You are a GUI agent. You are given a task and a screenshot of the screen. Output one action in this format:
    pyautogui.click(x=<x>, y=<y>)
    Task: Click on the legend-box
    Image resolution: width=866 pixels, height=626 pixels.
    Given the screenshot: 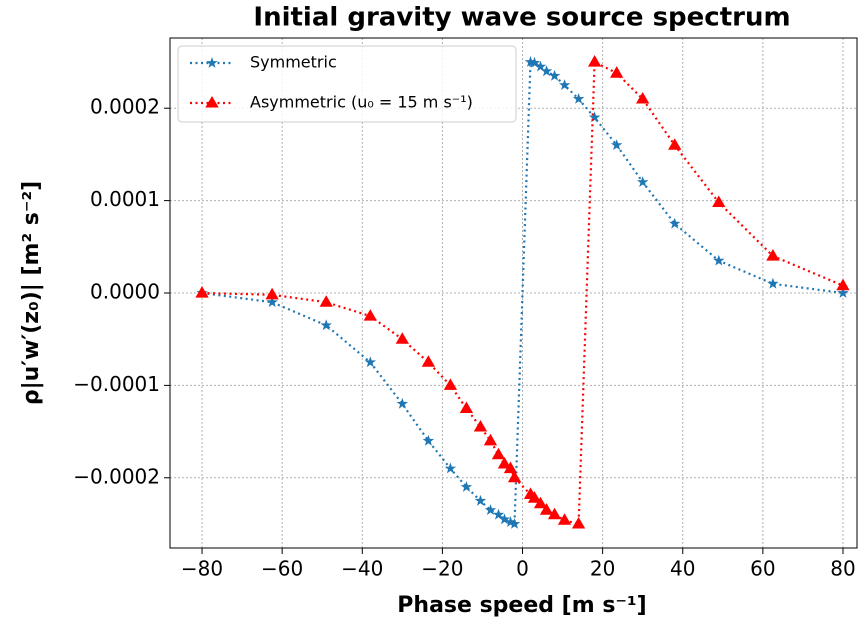 What is the action you would take?
    pyautogui.click(x=347, y=84)
    